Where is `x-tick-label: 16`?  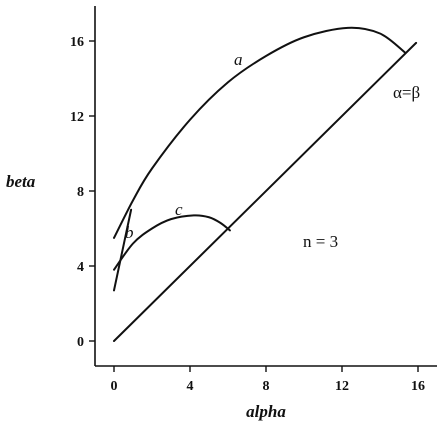 x-tick-label: 16 is located at coordinates (418, 386).